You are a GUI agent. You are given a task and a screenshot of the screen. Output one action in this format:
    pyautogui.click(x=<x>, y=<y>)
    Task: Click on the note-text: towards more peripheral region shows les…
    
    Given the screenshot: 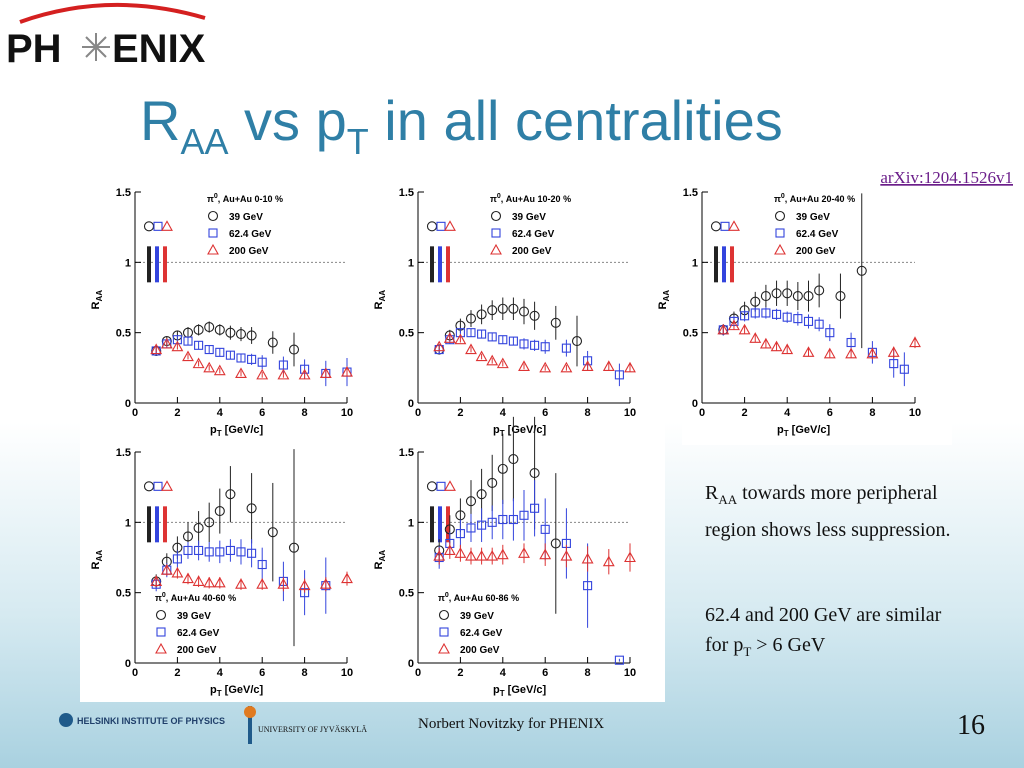 What is the action you would take?
    pyautogui.click(x=828, y=511)
    